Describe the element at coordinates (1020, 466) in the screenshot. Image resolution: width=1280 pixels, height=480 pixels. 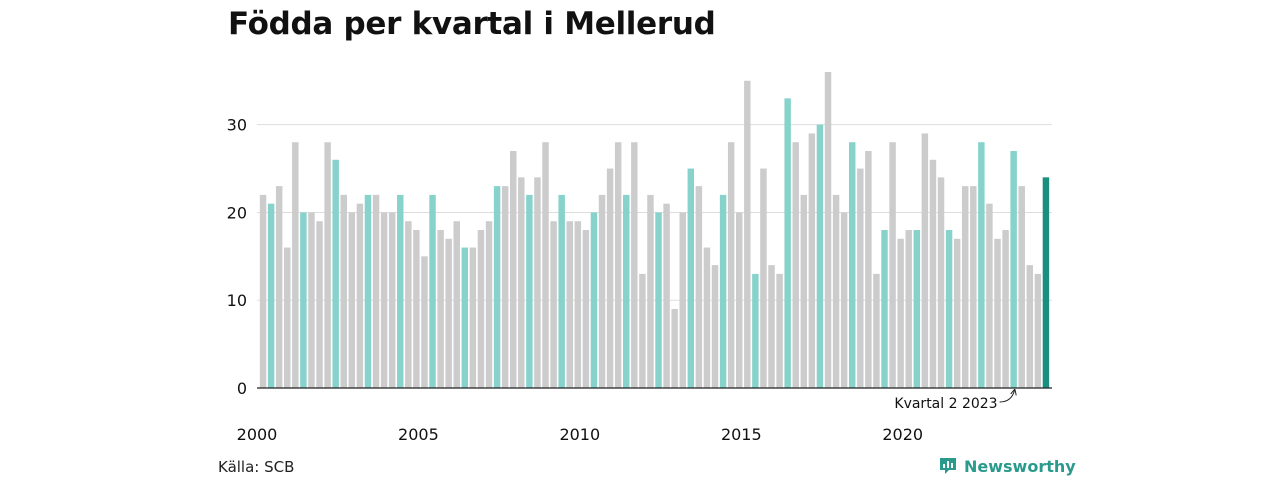
I see `brand-name: Newsworthy` at that location.